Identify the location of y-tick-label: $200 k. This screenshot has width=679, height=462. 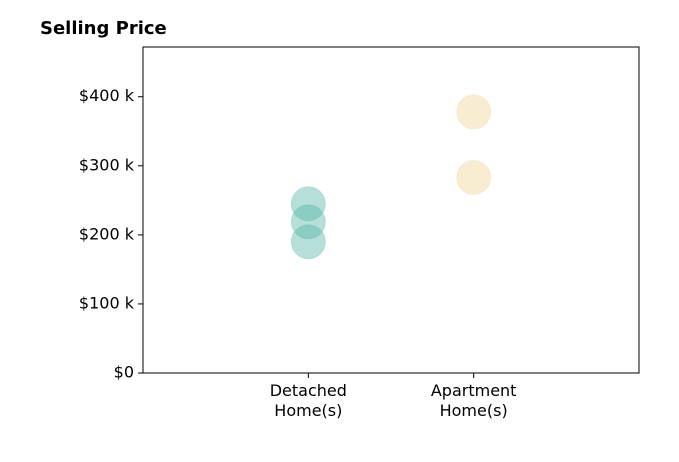
(107, 233).